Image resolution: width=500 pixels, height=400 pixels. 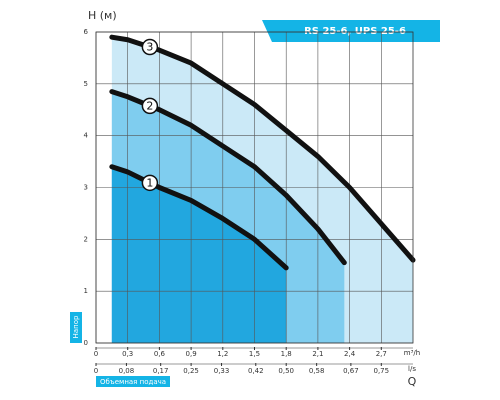 What do you see at coordinates (86, 32) in the screenshot?
I see `y-tick-label: 6` at bounding box center [86, 32].